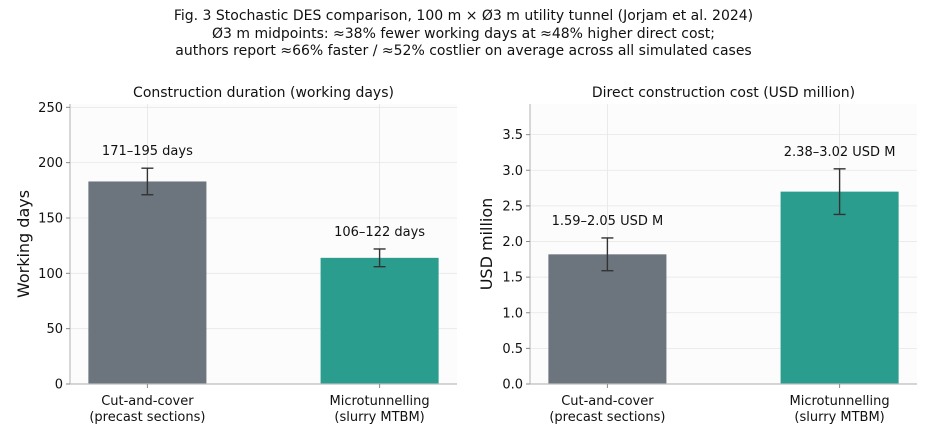 The image size is (927, 434). Describe the element at coordinates (23, 244) in the screenshot. I see `y-axis-label-1: Working days` at that location.